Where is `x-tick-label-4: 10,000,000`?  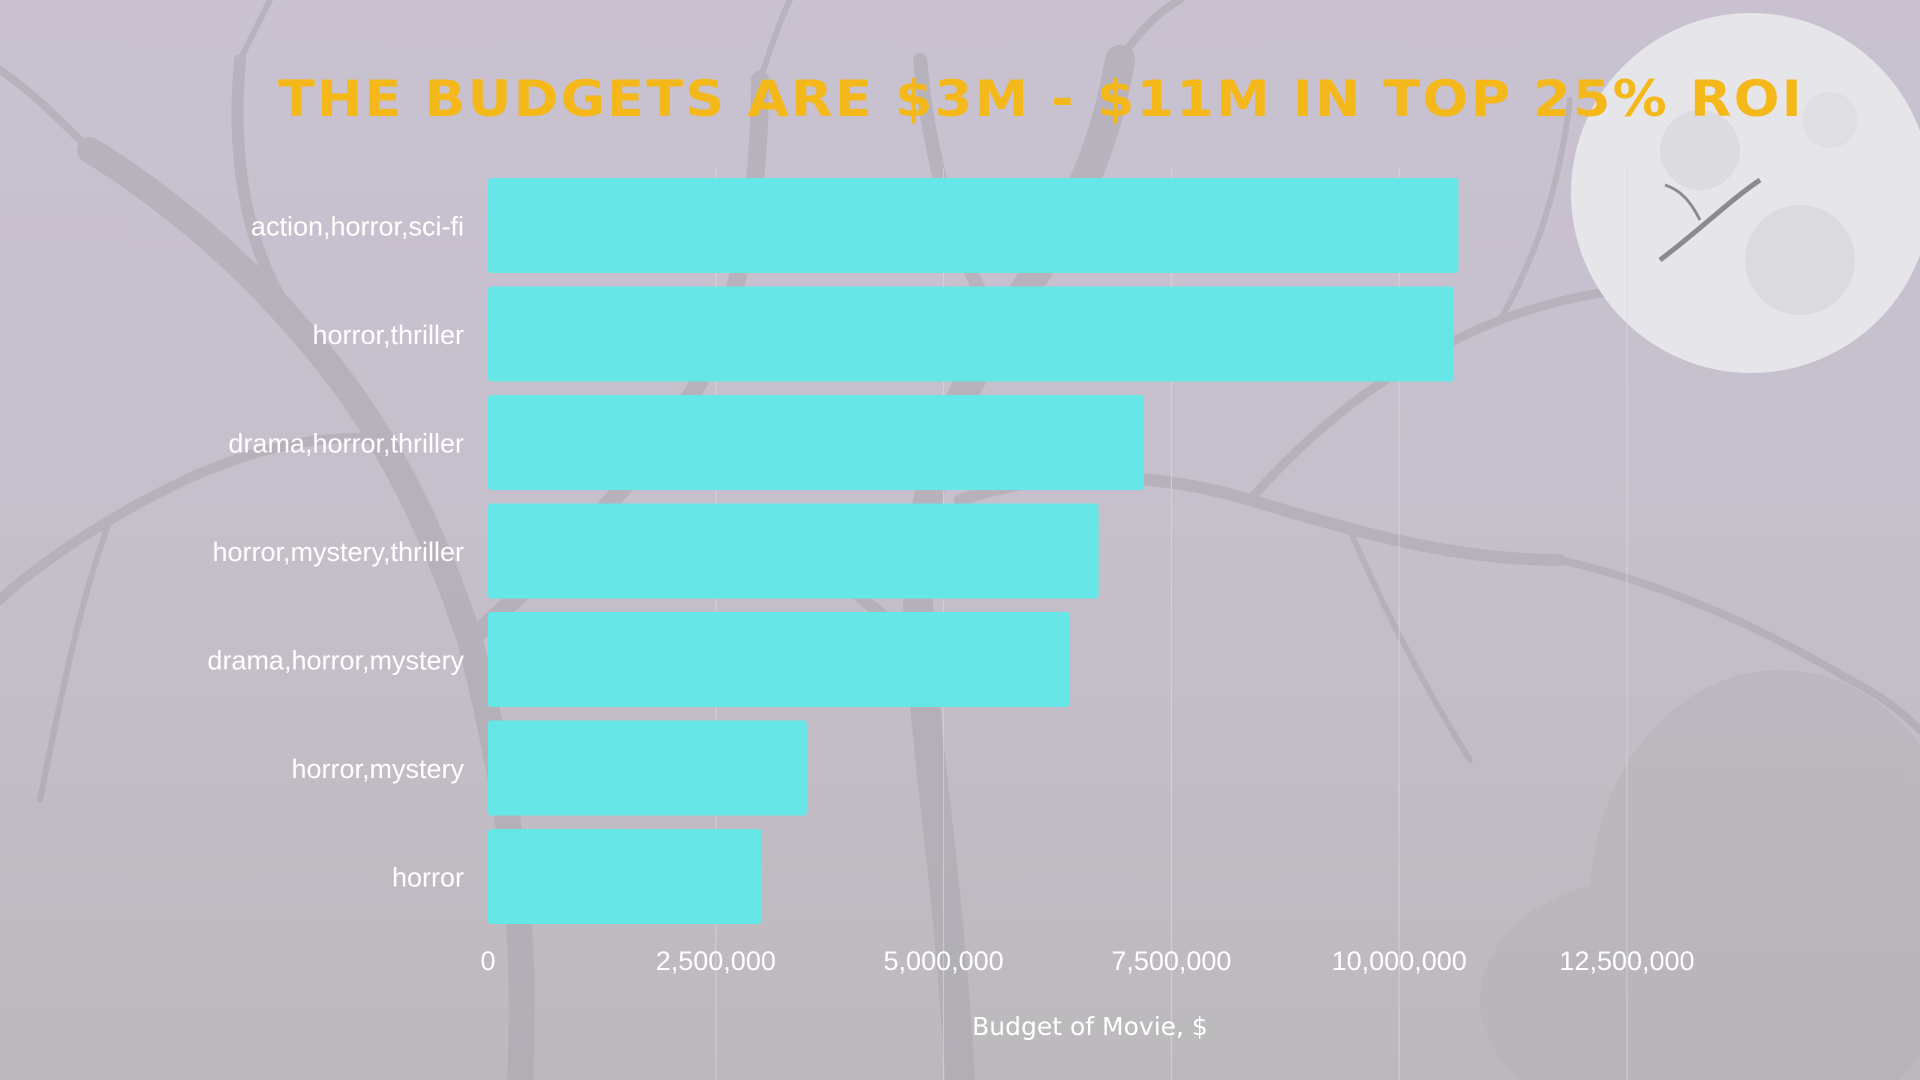
x-tick-label-4: 10,000,000 is located at coordinates (1399, 961).